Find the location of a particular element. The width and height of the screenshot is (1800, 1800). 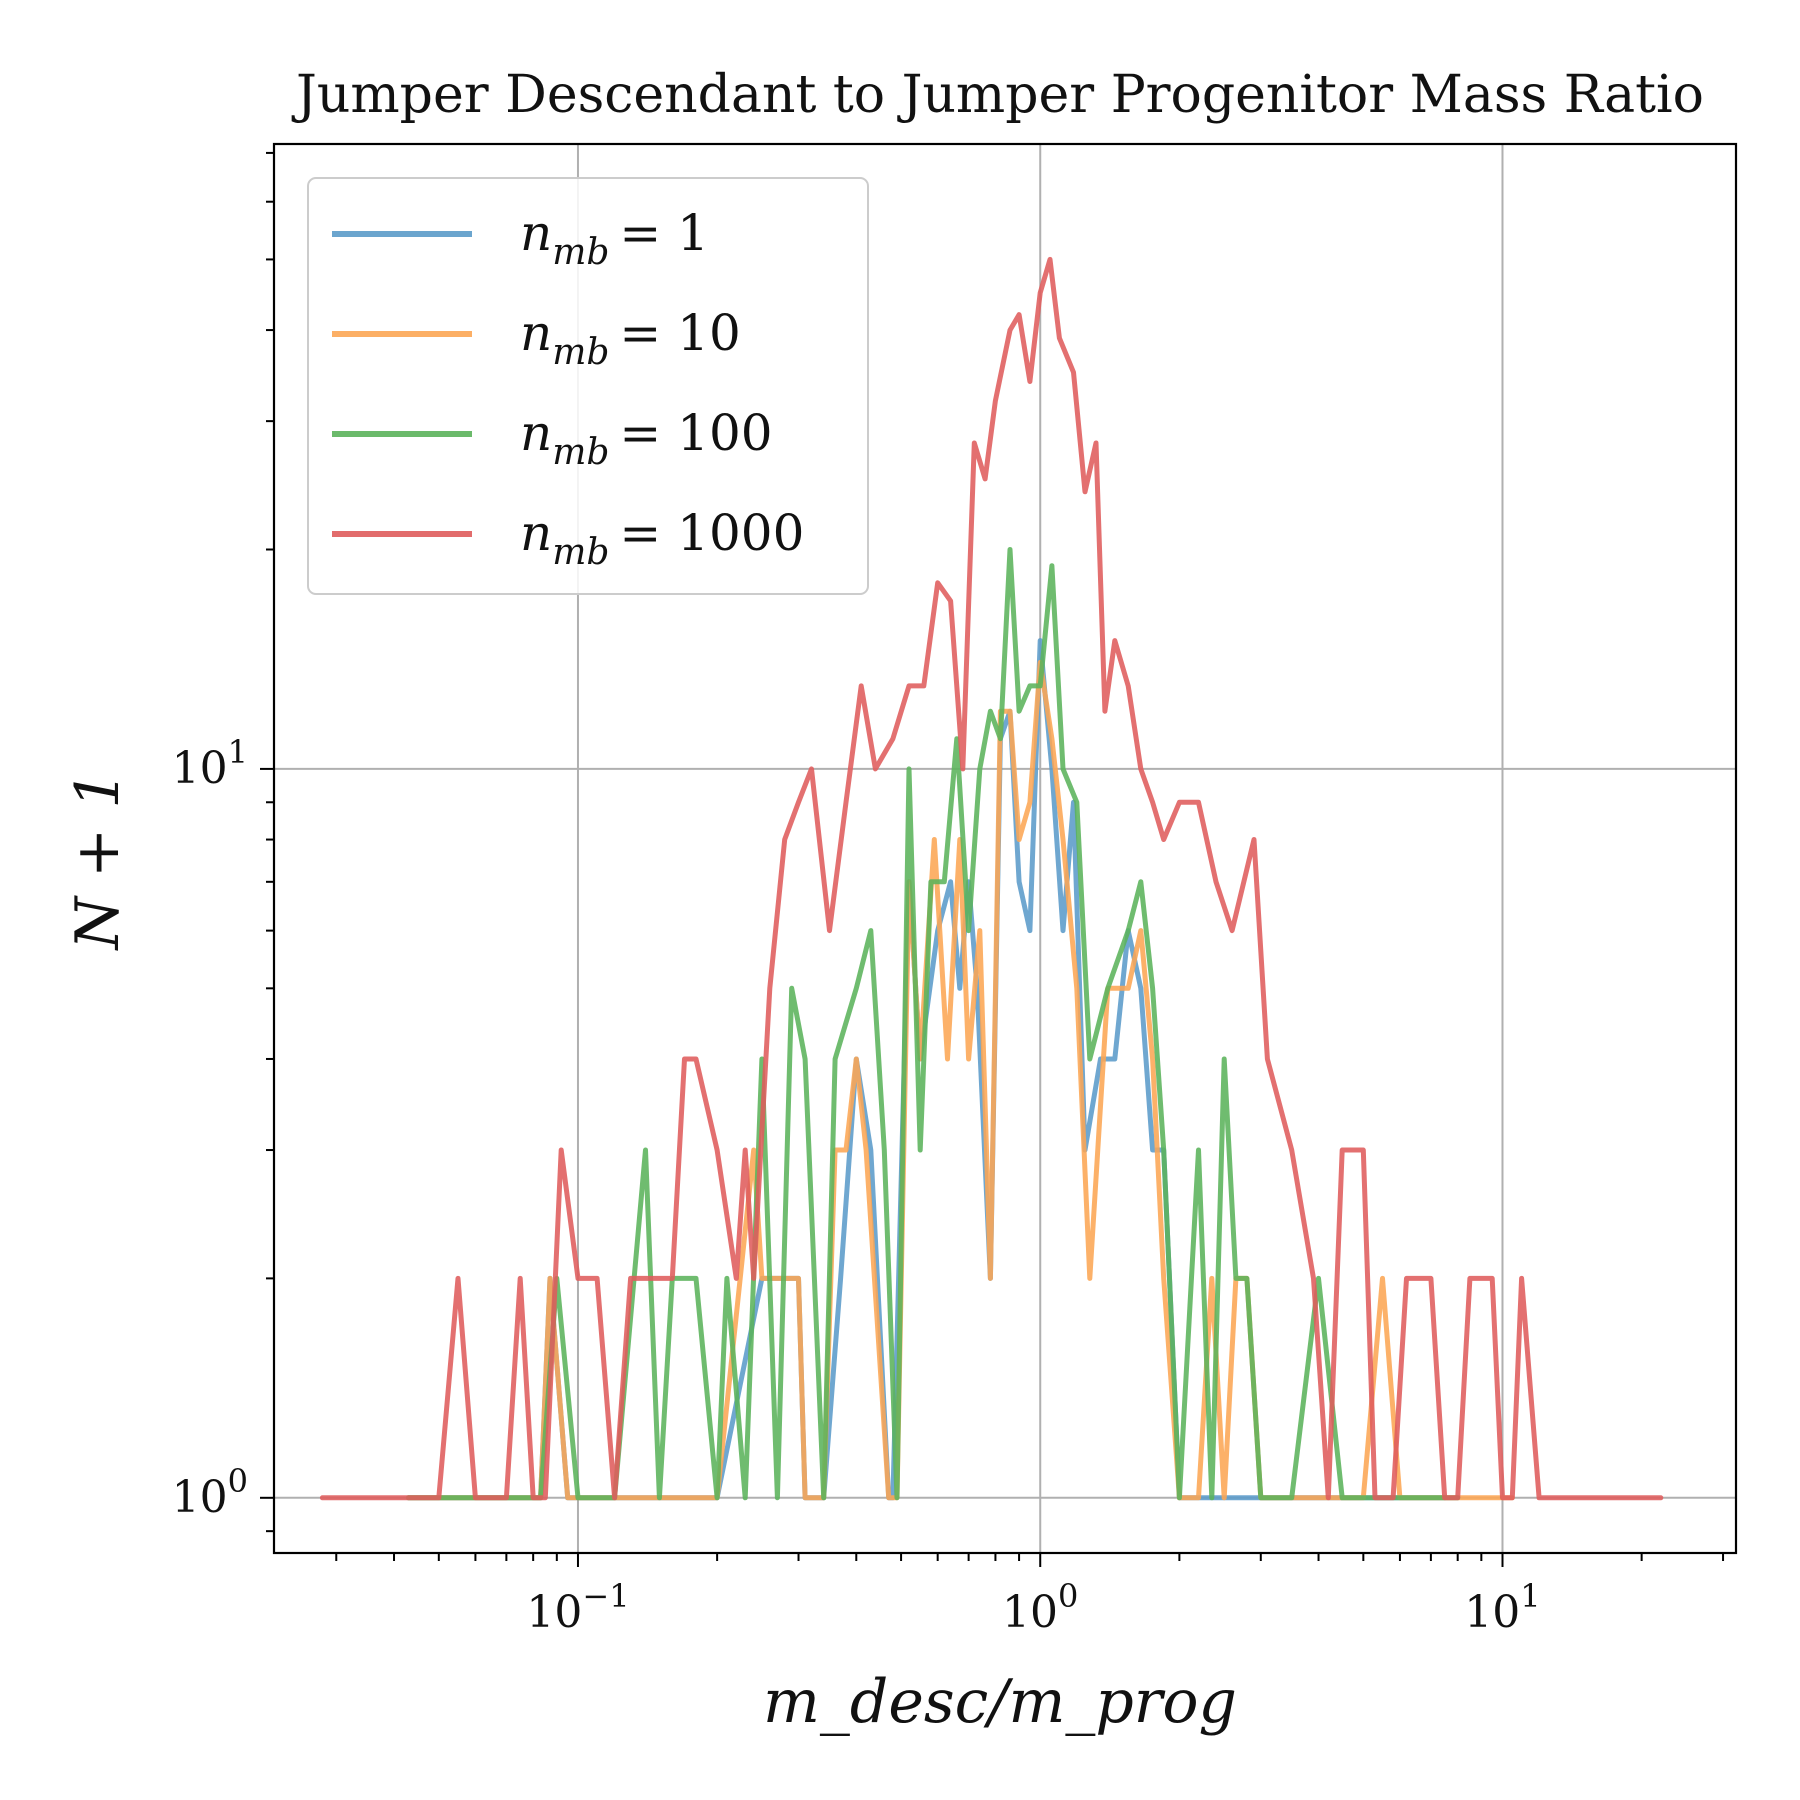

y-tick-exponent: 1 is located at coordinates (238, 752).